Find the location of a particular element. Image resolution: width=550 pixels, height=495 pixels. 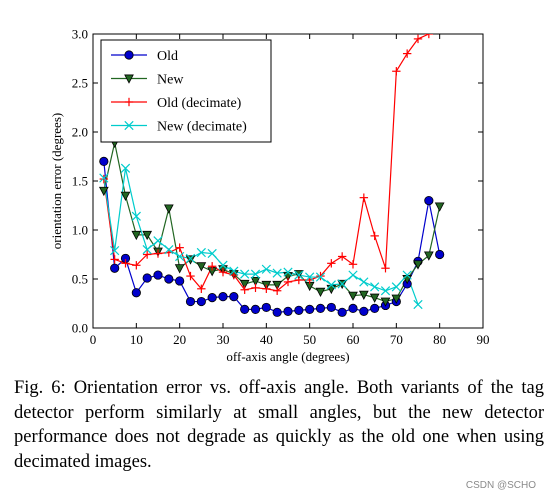

x-tick-label: 80 is located at coordinates (439, 339).